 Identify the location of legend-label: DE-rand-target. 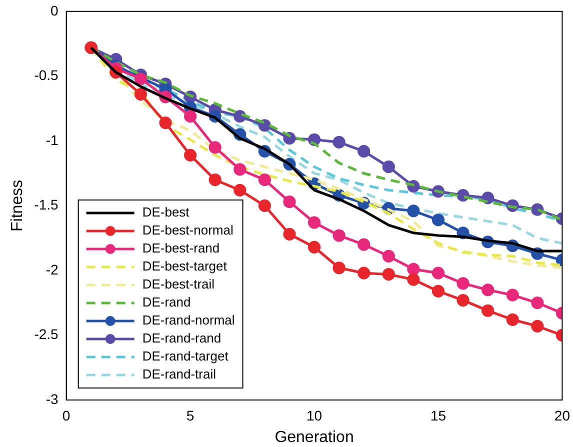
(185, 356).